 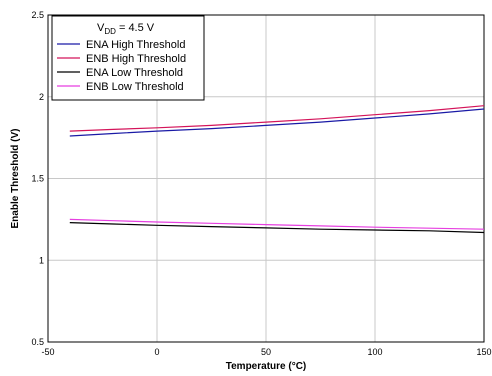 What do you see at coordinates (37, 342) in the screenshot?
I see `y-tick-label: 0.5` at bounding box center [37, 342].